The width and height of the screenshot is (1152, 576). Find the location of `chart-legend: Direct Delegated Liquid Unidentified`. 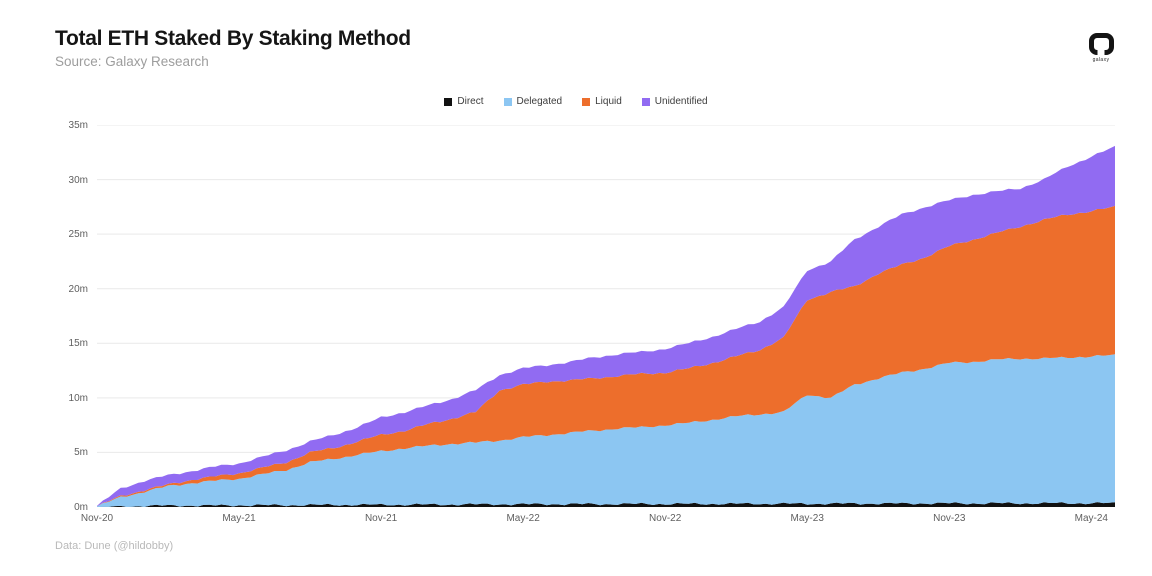

chart-legend: Direct Delegated Liquid Unidentified is located at coordinates (576, 101).